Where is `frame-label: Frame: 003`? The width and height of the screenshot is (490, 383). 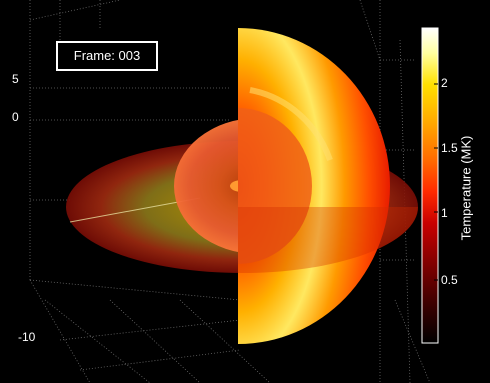 frame-label: Frame: 003 is located at coordinates (107, 56).